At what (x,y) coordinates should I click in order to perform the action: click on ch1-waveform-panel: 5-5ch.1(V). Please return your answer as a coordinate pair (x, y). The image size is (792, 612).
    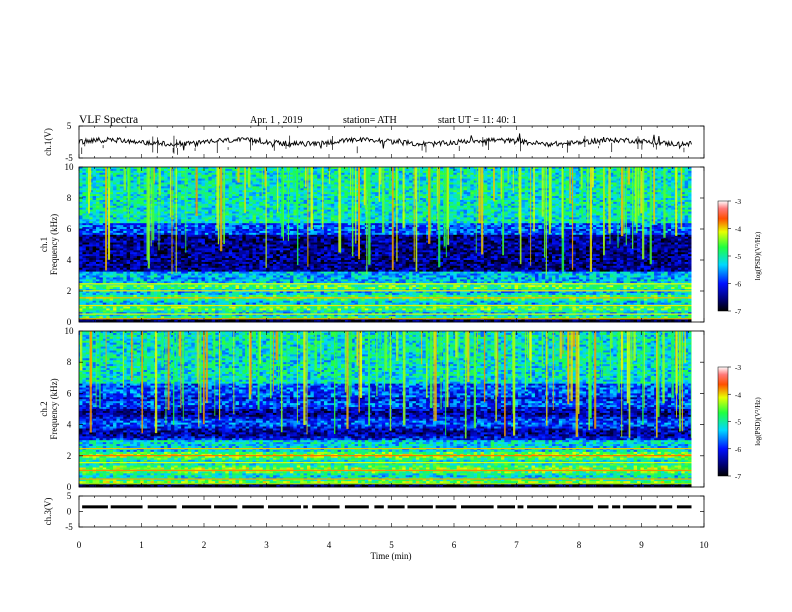
    Looking at the image, I should click on (373, 142).